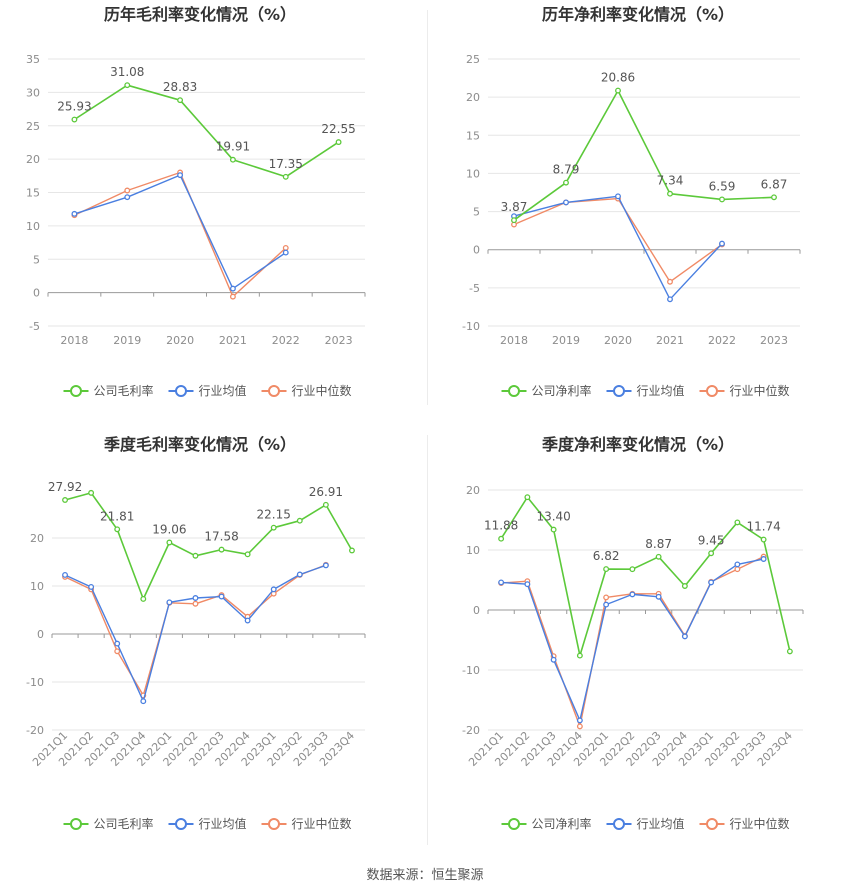 The height and width of the screenshot is (890, 850). I want to click on series-line-industry-avg, so click(632, 640).